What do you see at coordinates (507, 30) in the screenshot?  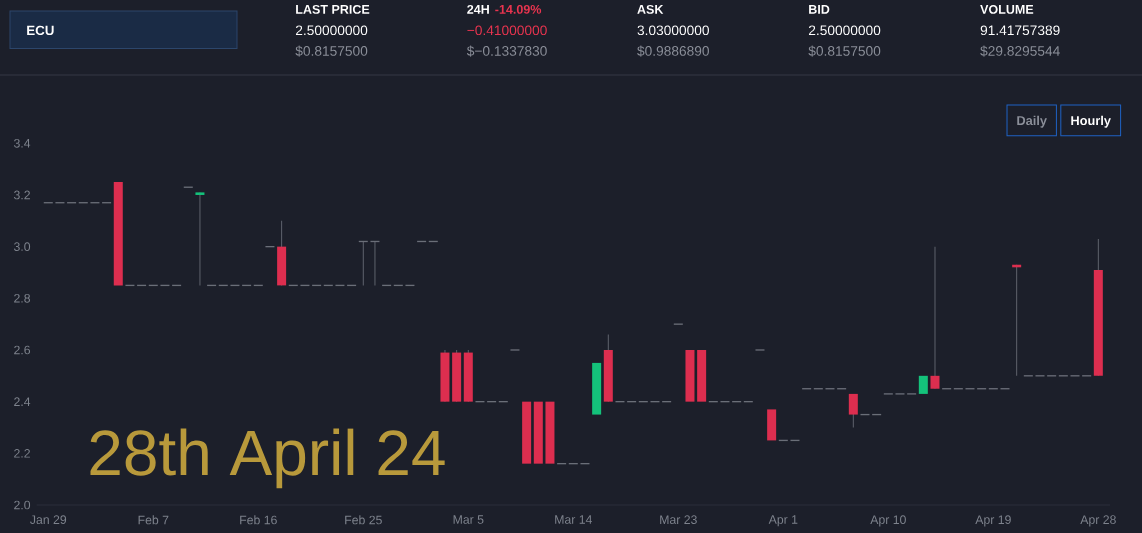 I see `text: −0.41000000` at bounding box center [507, 30].